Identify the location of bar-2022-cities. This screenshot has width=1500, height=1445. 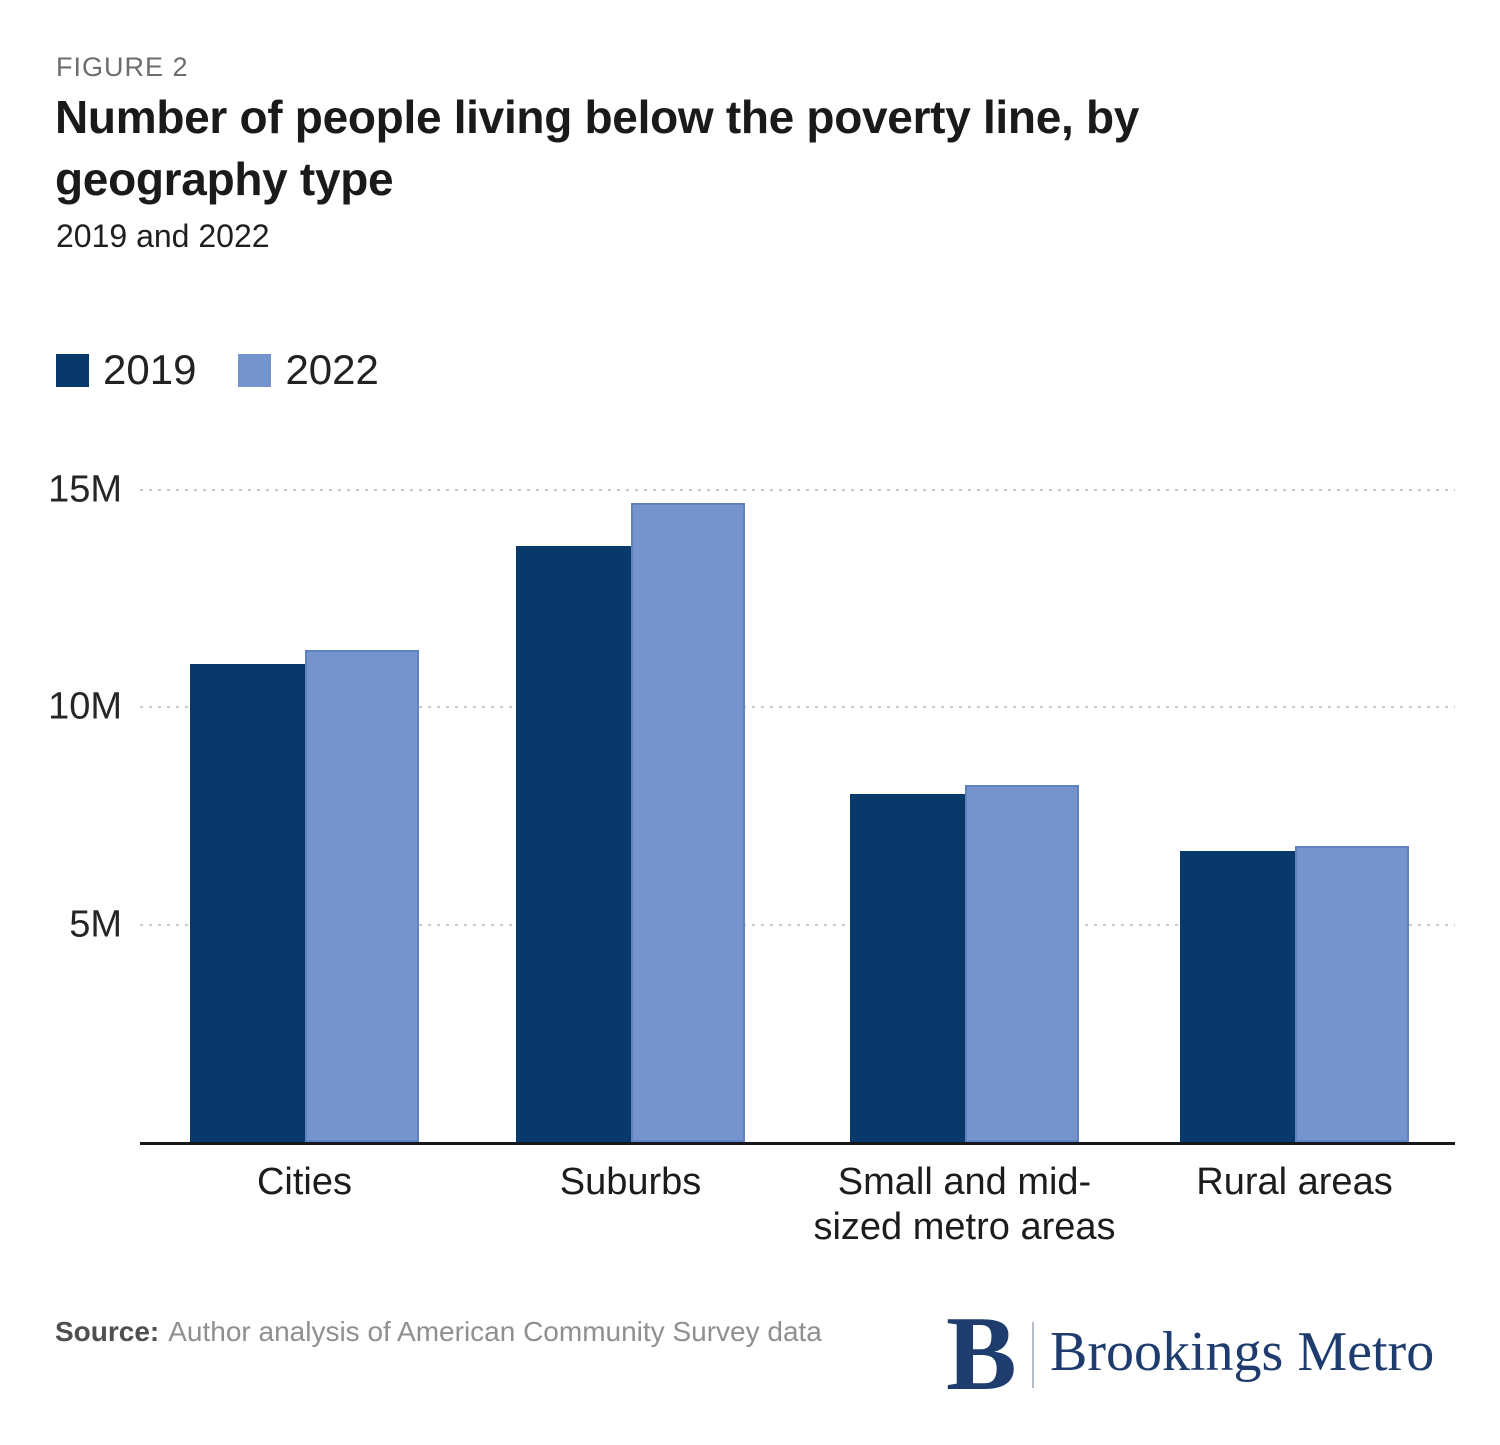
(361, 896).